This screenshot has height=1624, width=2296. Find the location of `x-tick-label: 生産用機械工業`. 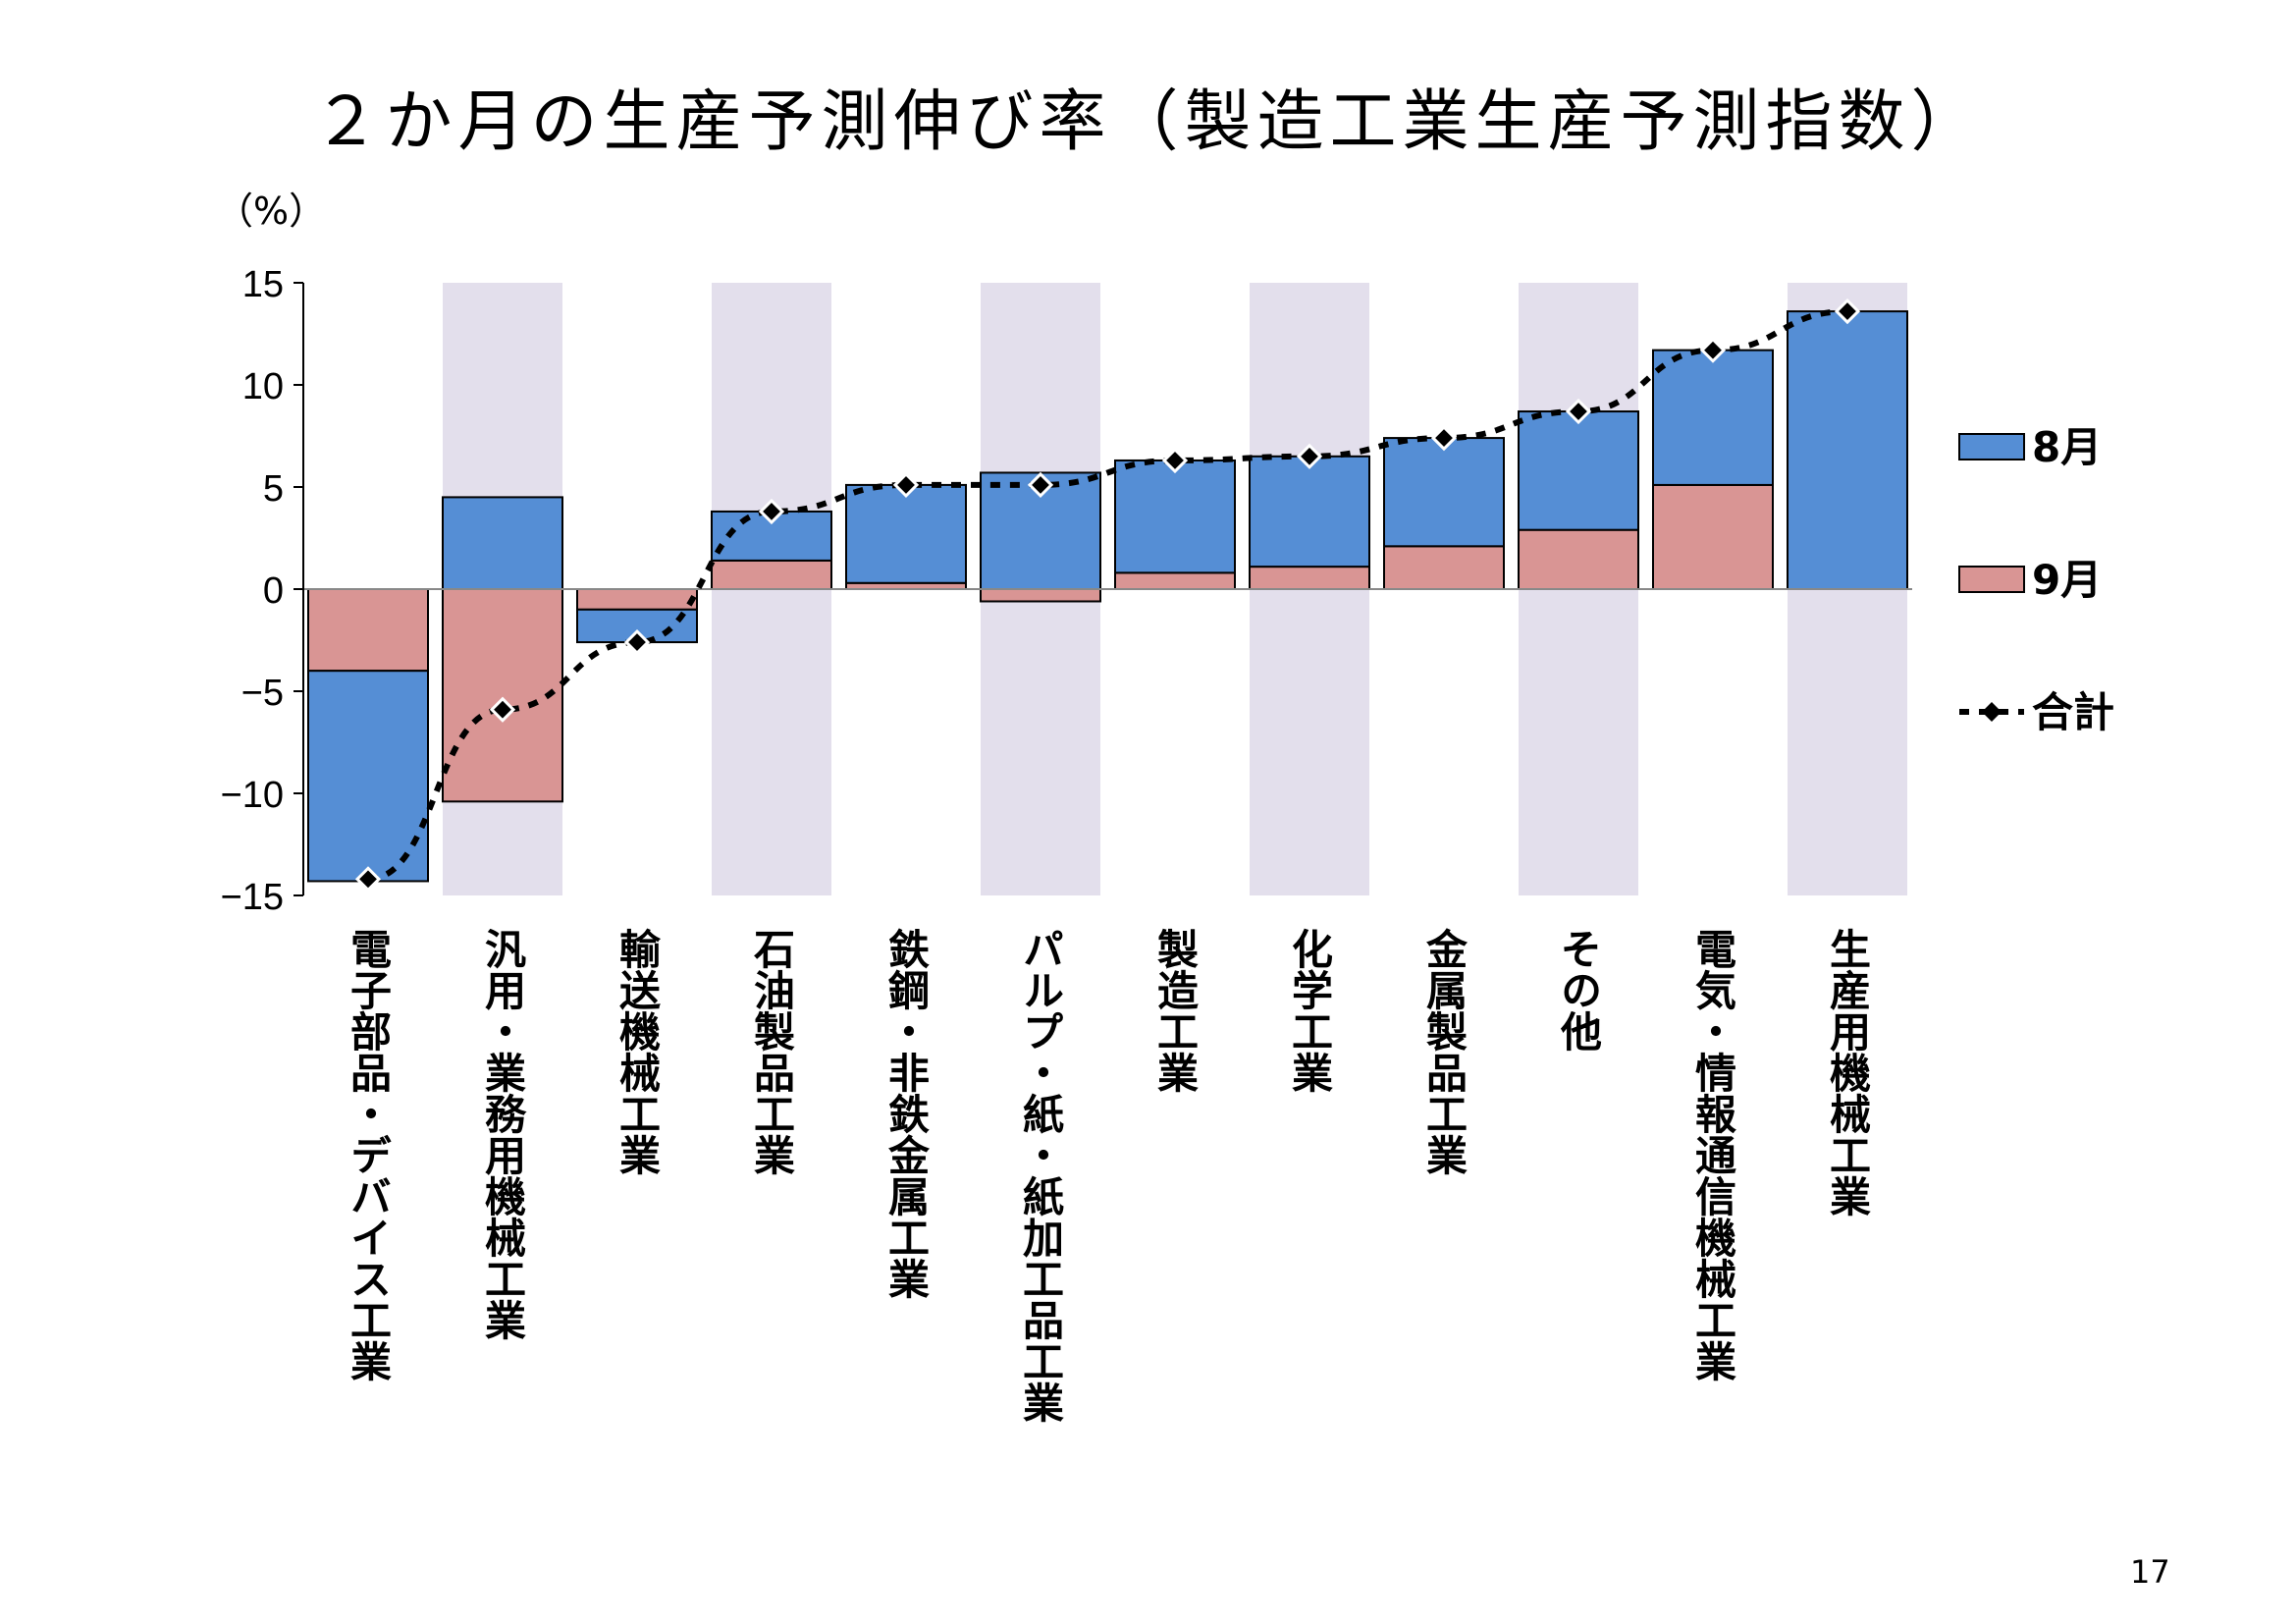

x-tick-label: 生産用機械工業 is located at coordinates (1848, 1072).